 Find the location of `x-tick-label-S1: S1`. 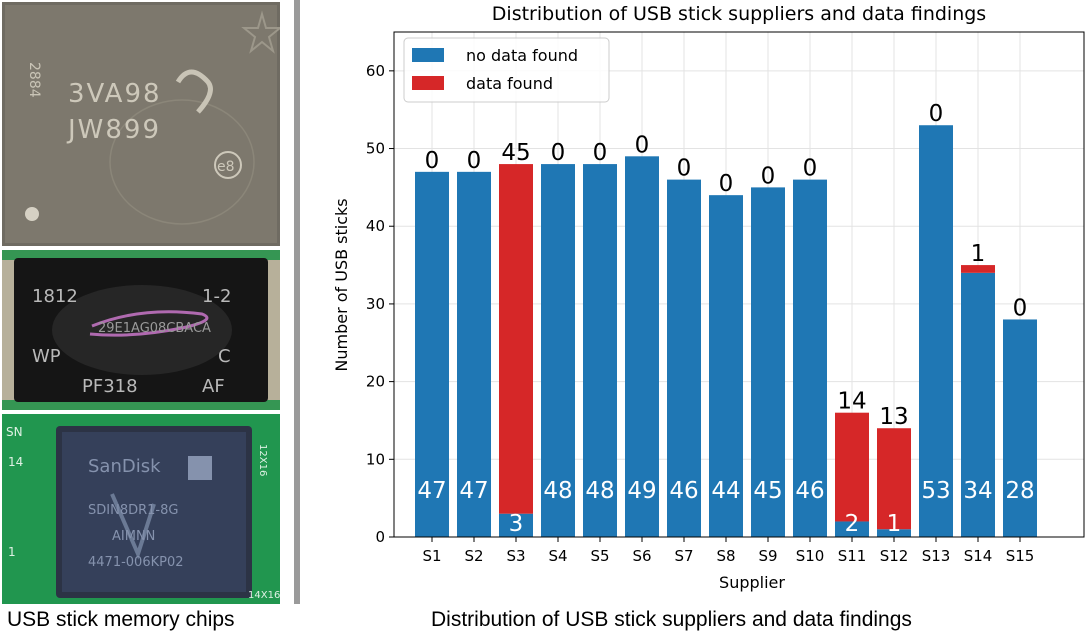

x-tick-label-S1: S1 is located at coordinates (431, 556).